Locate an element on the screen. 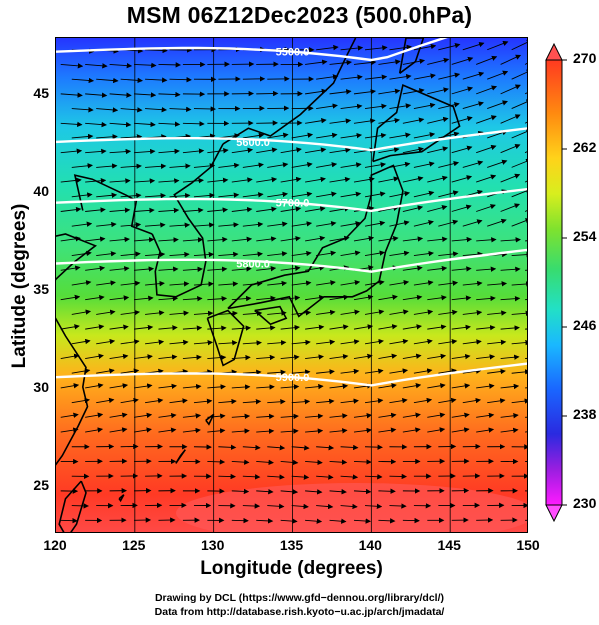 The image size is (599, 625). contour-label: 5900.0 is located at coordinates (293, 378).